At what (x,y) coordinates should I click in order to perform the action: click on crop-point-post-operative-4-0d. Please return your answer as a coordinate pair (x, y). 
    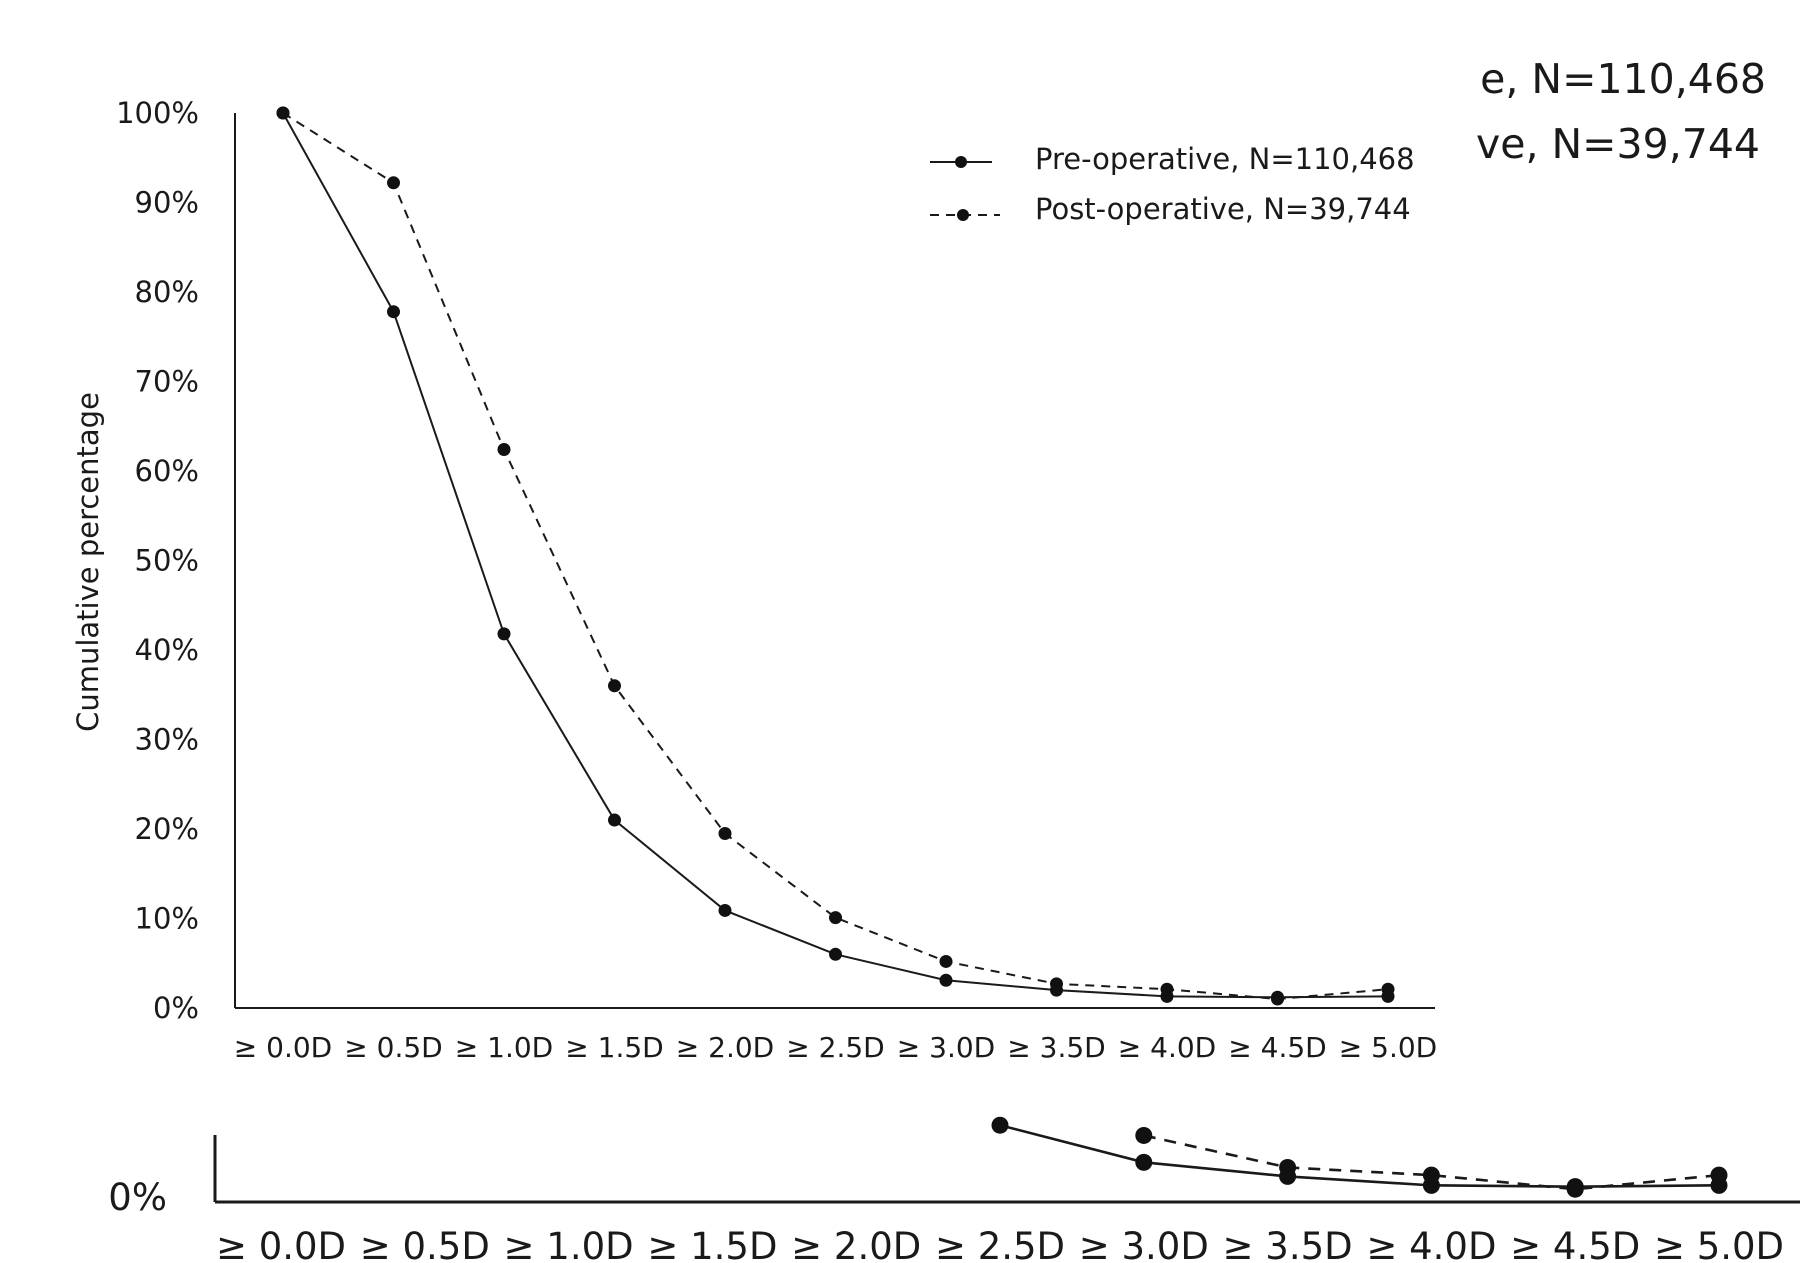
    Looking at the image, I should click on (1431, 1175).